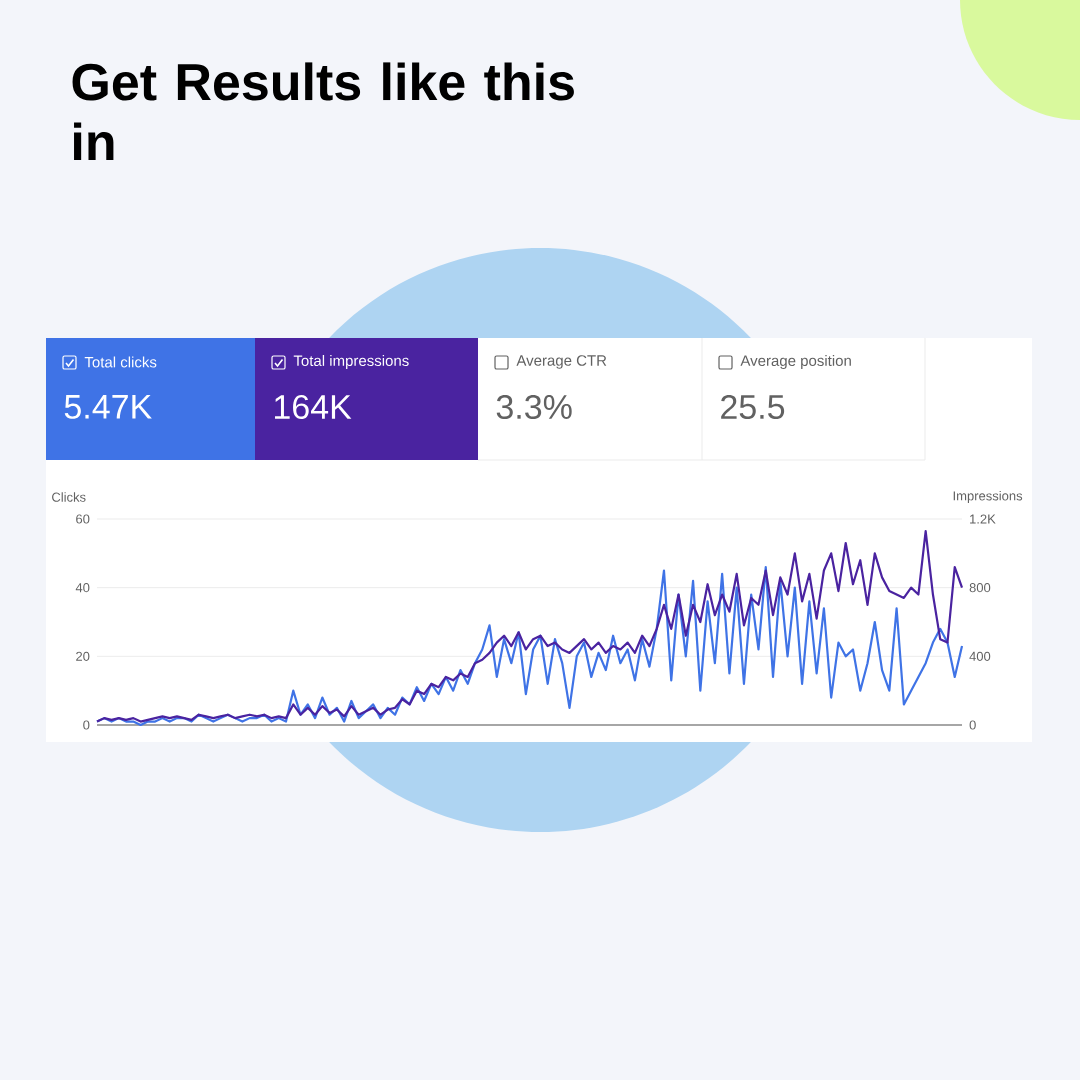 This screenshot has height=1080, width=1080. Describe the element at coordinates (82, 588) in the screenshot. I see `y-tick-label: 40` at that location.